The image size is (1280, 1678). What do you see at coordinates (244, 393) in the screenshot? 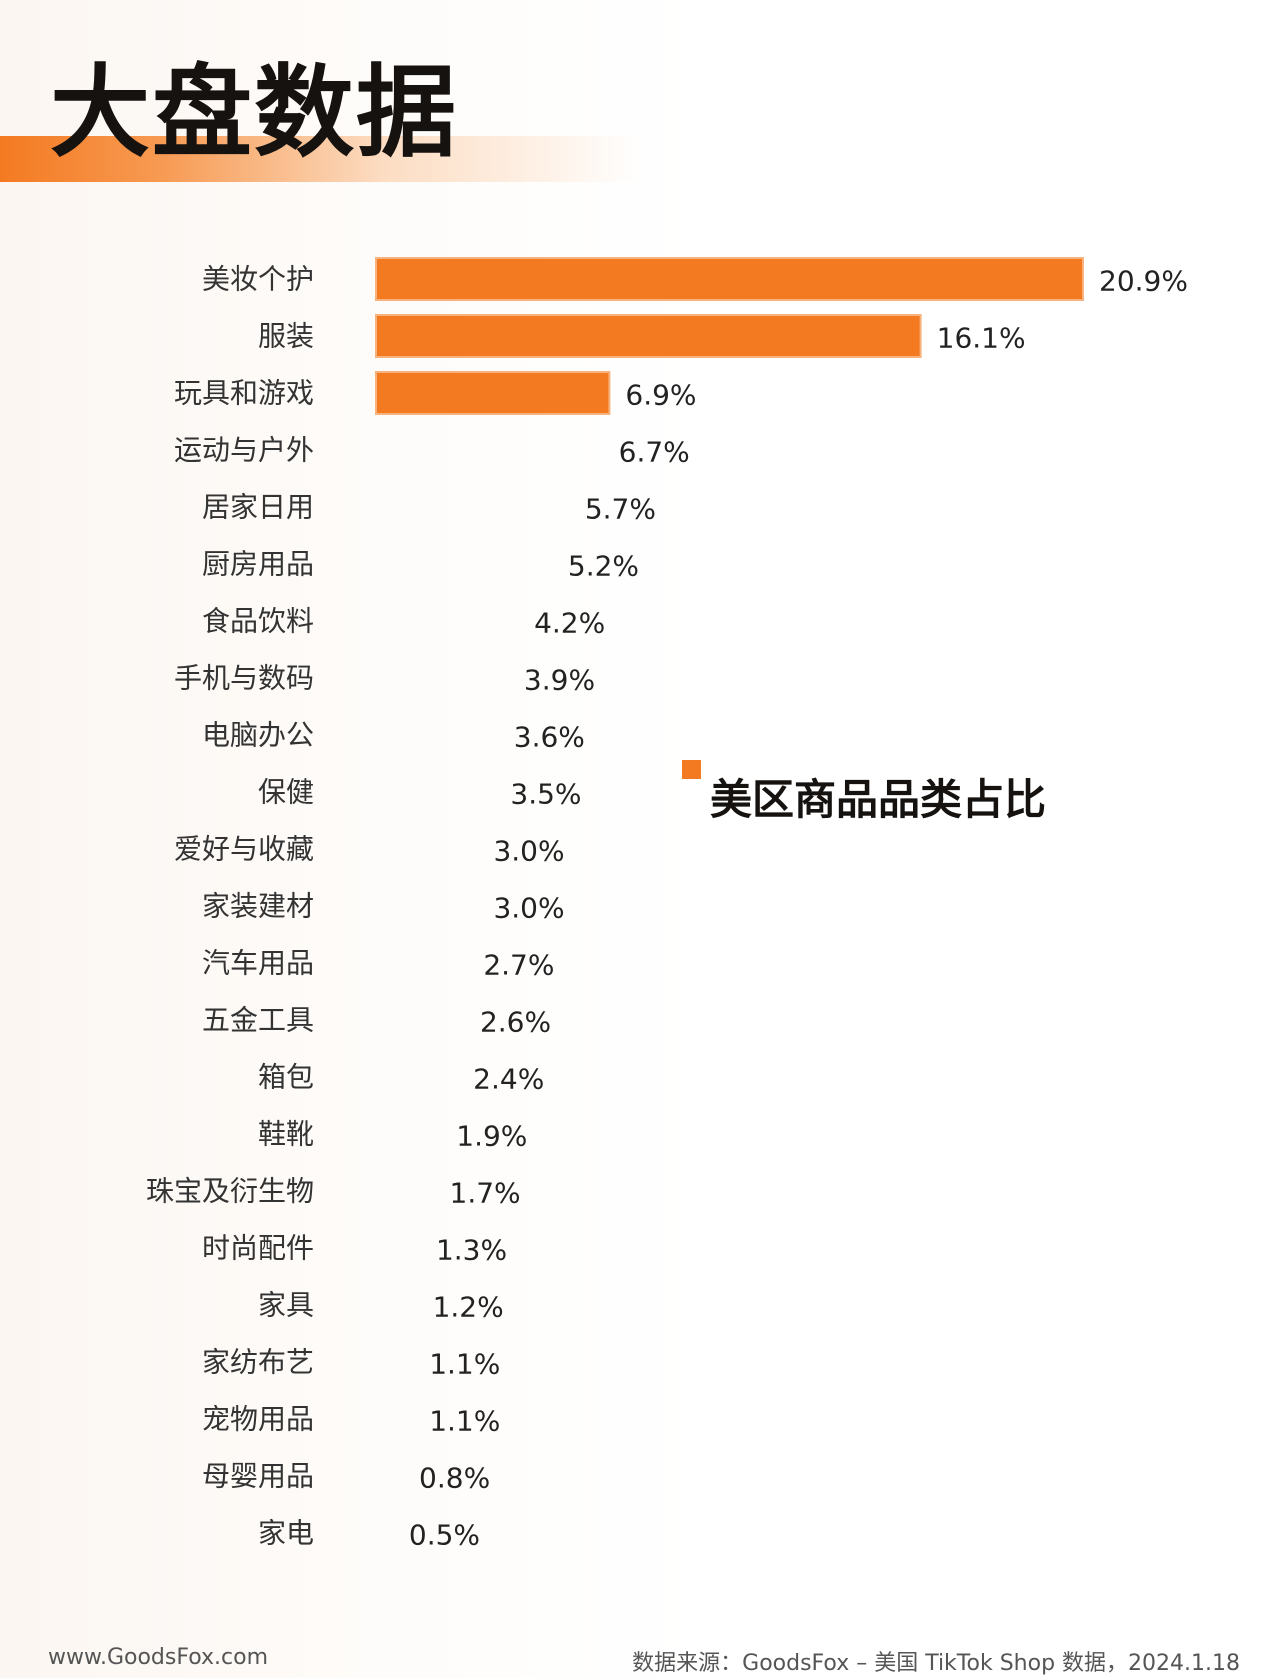
I see `category-label: 玩具和游戏` at bounding box center [244, 393].